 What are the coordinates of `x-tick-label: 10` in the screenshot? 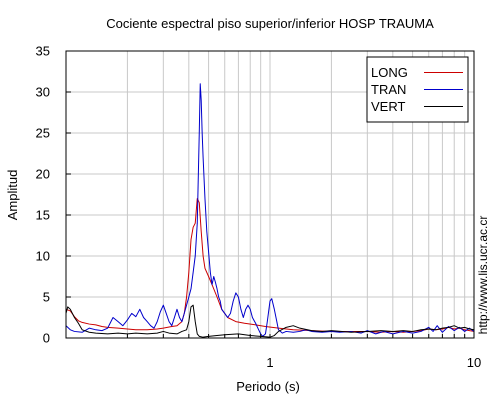 It's located at (474, 362).